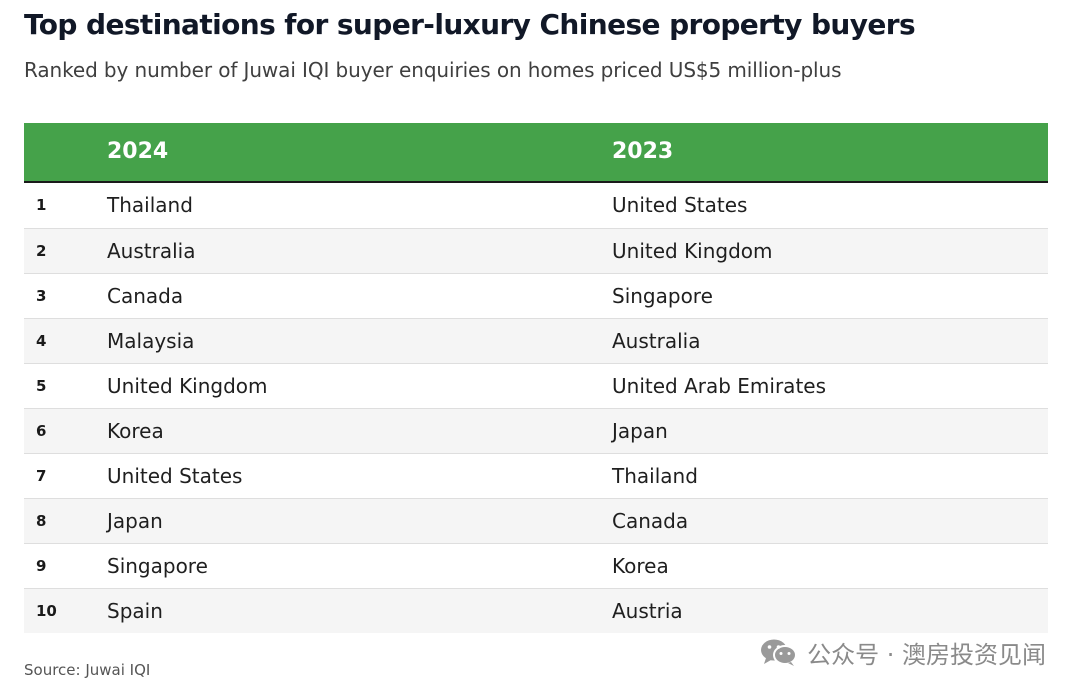  Describe the element at coordinates (536, 153) in the screenshot. I see `table-header: 2024 2023` at that location.